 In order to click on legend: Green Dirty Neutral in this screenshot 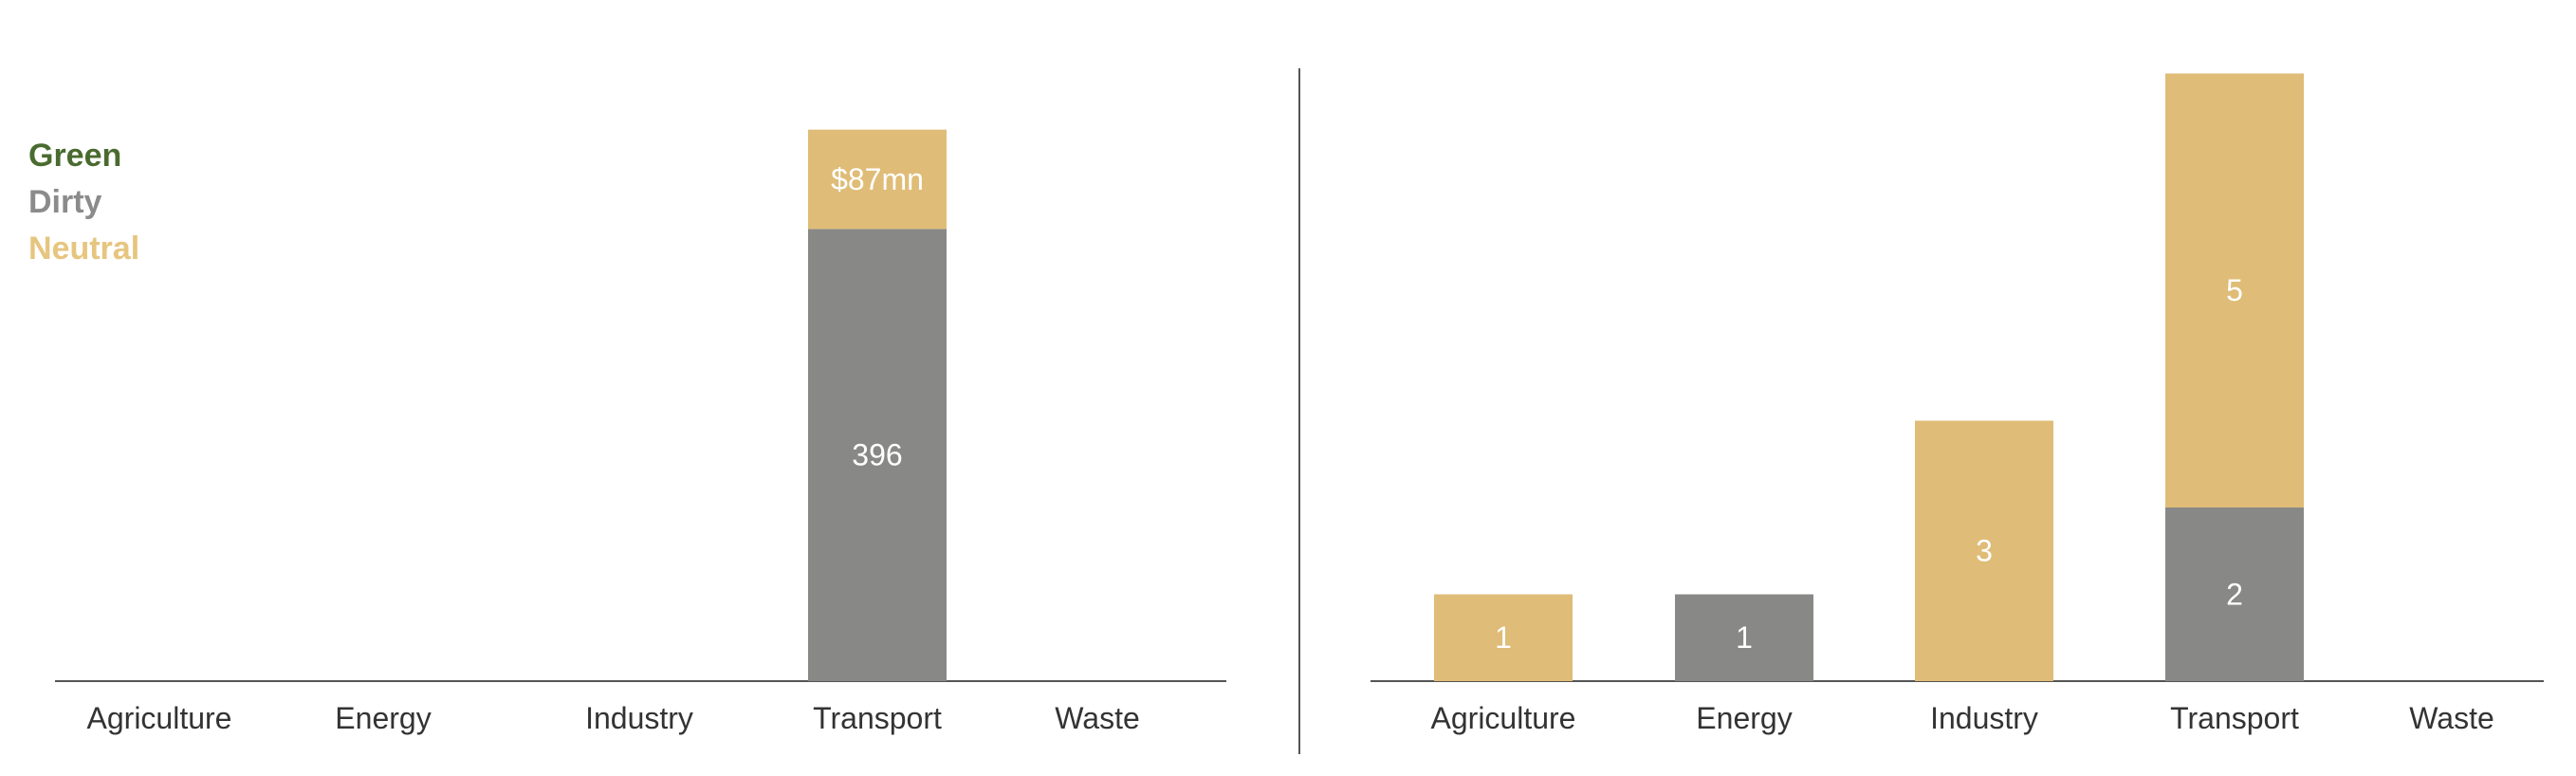, I will do `click(83, 202)`.